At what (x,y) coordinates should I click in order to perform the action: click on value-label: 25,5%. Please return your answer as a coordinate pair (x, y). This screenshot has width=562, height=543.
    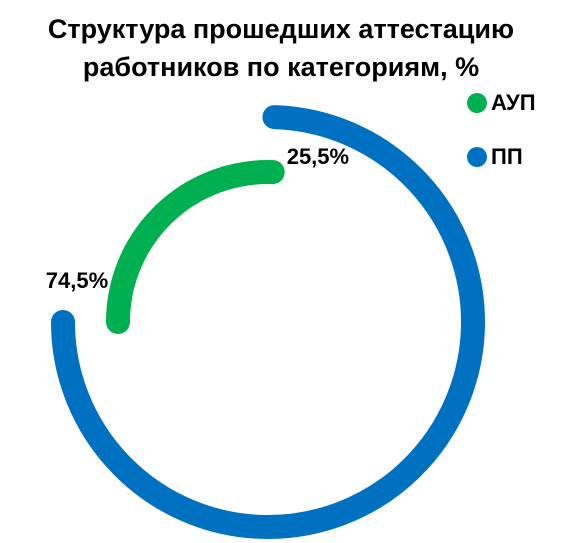
    Looking at the image, I should click on (318, 156).